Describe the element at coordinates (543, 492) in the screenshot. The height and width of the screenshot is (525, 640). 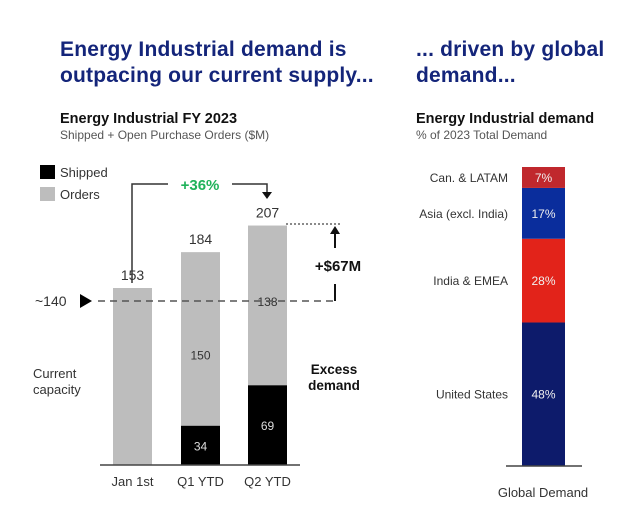
I see `right-category-label: Global Demand` at that location.